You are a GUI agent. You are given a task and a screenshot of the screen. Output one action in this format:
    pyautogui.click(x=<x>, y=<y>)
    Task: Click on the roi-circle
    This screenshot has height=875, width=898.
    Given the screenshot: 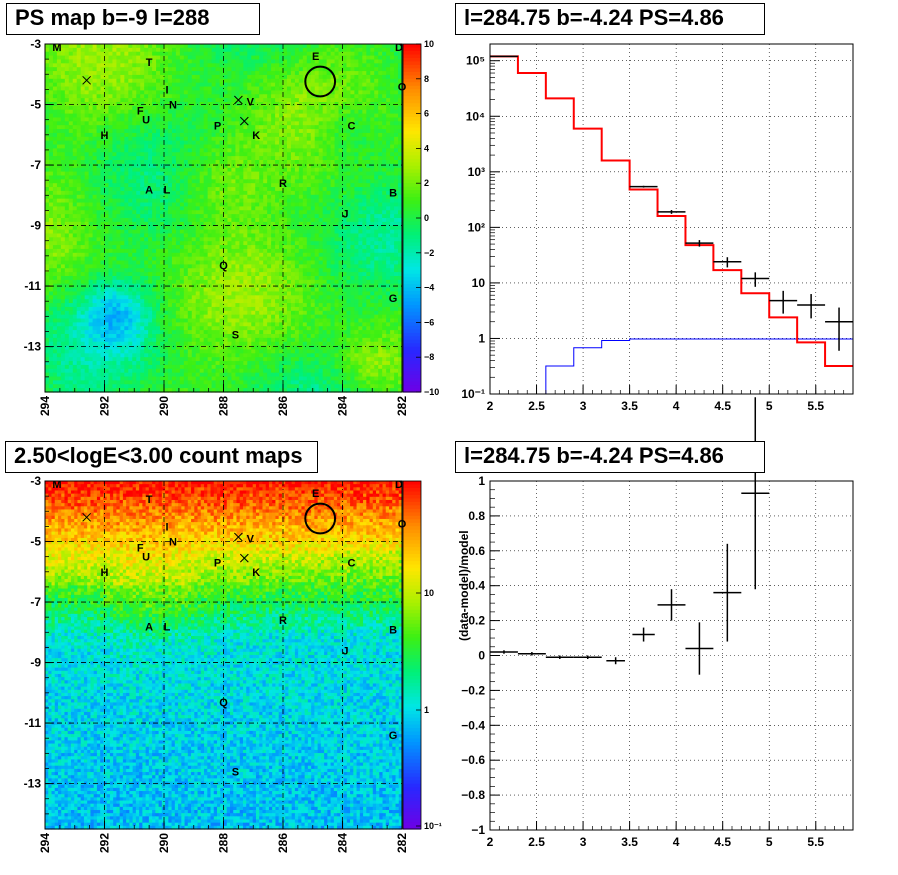 What is the action you would take?
    pyautogui.click(x=320, y=518)
    